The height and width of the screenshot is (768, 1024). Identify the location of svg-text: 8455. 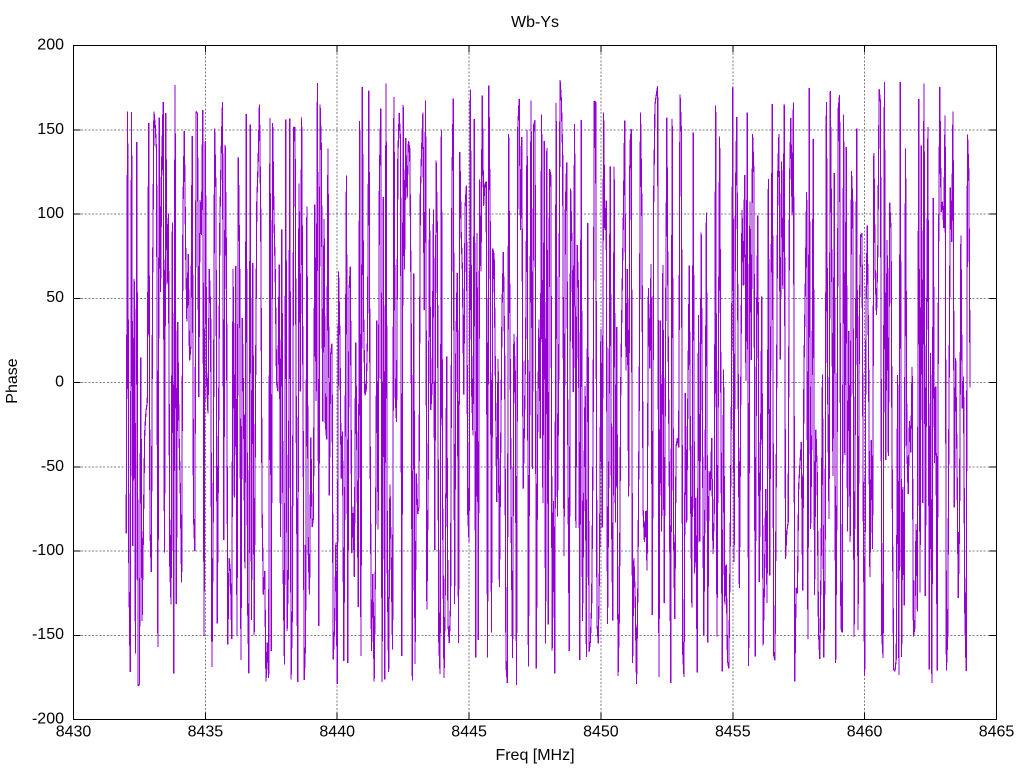
(733, 732).